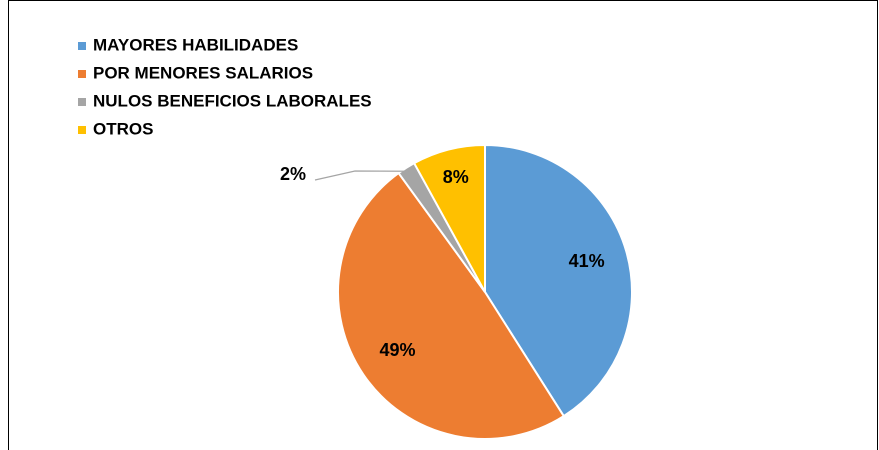  Describe the element at coordinates (195, 44) in the screenshot. I see `legend-label: MAYORES HABILIDADES` at that location.